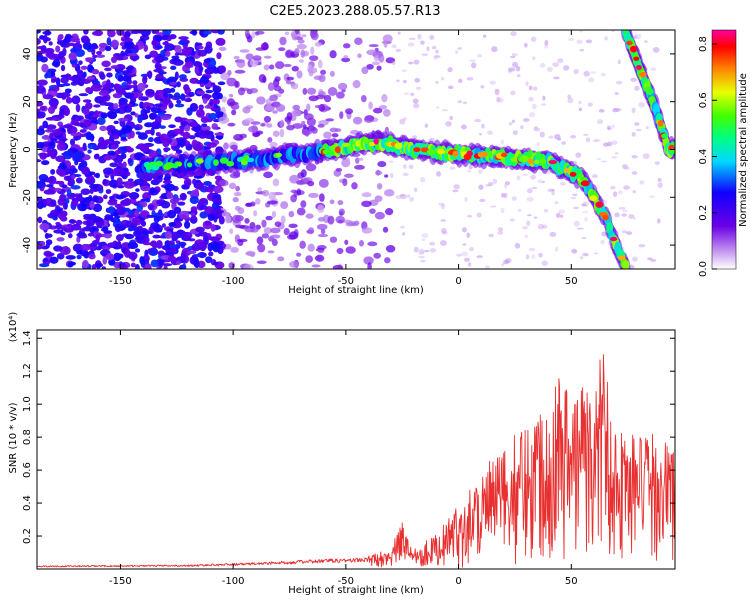 This screenshot has width=750, height=600. I want to click on x-tick-label: -50, so click(346, 281).